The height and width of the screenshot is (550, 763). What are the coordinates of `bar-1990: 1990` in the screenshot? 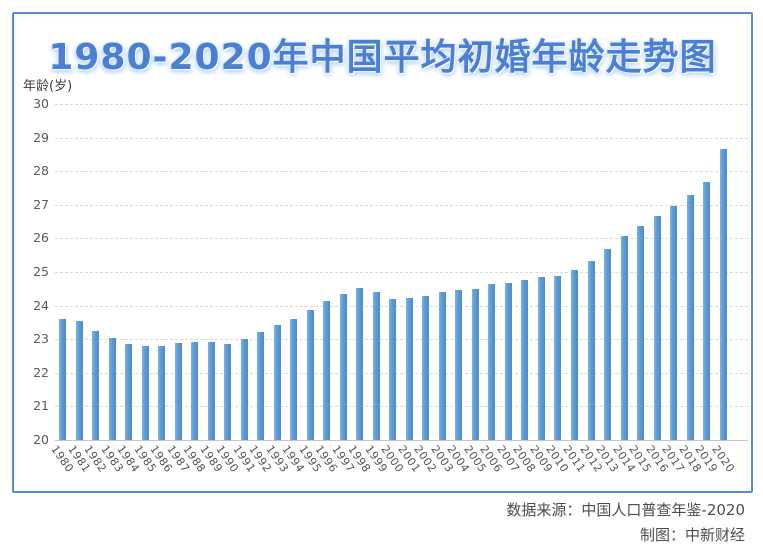 It's located at (227, 409).